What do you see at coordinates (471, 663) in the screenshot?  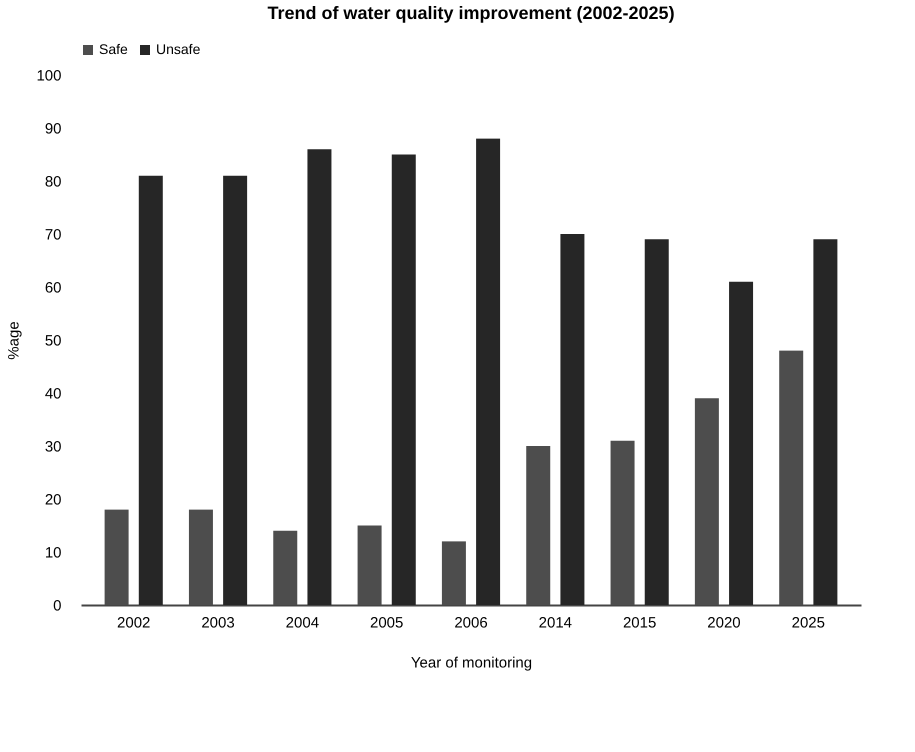 I see `x-axis-title: Year of monitoring` at bounding box center [471, 663].